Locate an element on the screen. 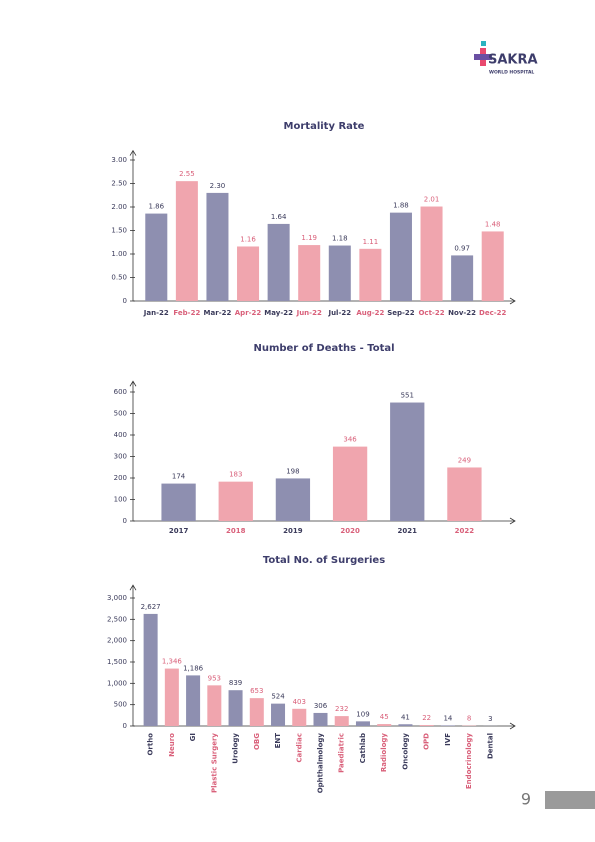  x-tick-label: Mar-22 is located at coordinates (218, 313).